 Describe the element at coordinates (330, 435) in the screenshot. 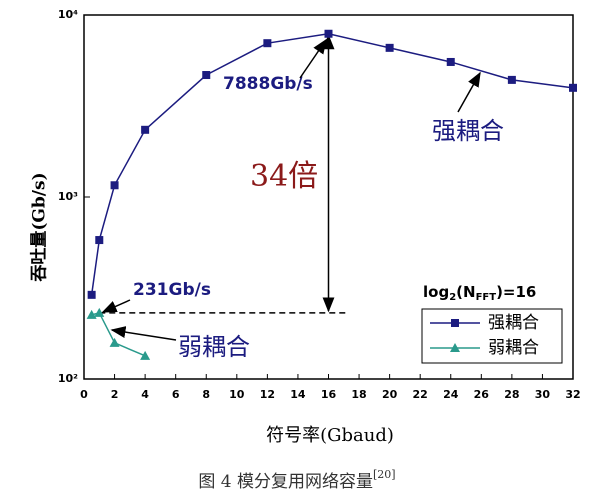

I see `x-axis-label: 符号率(Gbaud)` at that location.